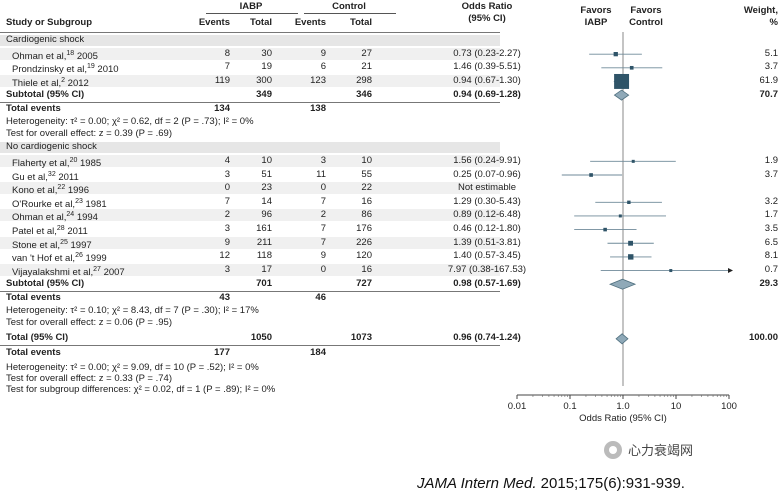 This screenshot has height=502, width=784. Describe the element at coordinates (771, 242) in the screenshot. I see `cell-weight: 6.5` at that location.